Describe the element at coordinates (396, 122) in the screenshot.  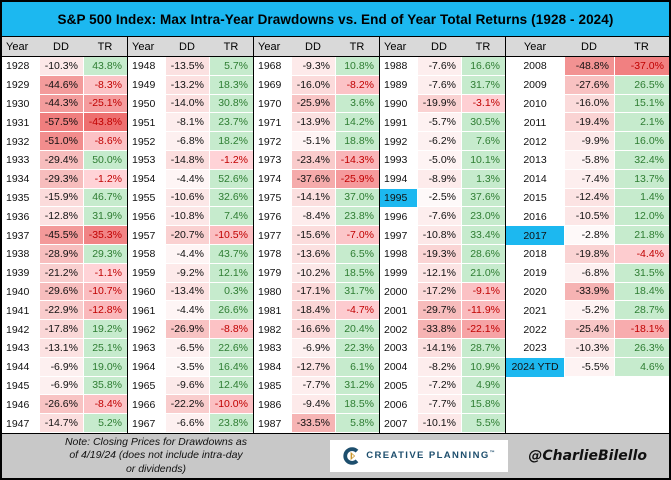
I see `year-cell: 1991` at that location.